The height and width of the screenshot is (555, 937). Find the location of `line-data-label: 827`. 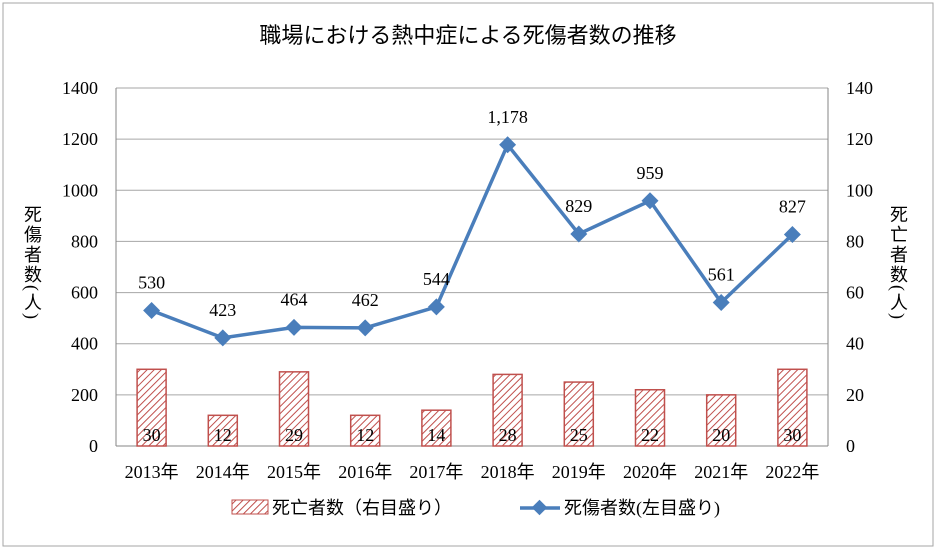

line-data-label: 827 is located at coordinates (792, 207).